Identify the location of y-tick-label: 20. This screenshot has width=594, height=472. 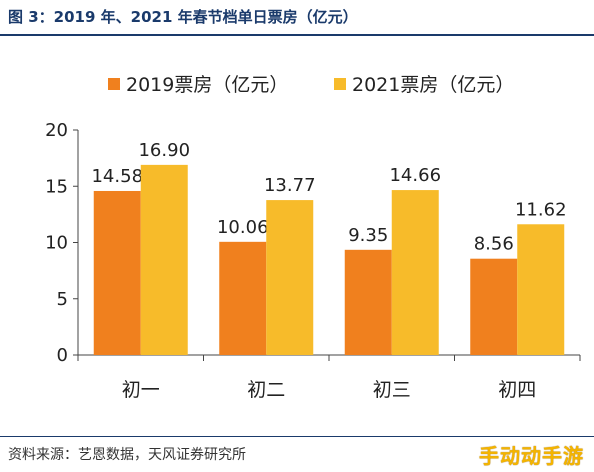
(56, 130).